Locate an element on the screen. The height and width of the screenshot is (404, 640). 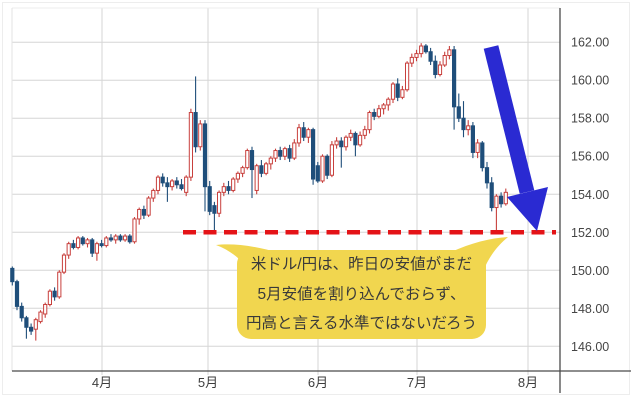
x-axis-month-label: 5月 is located at coordinates (208, 382).